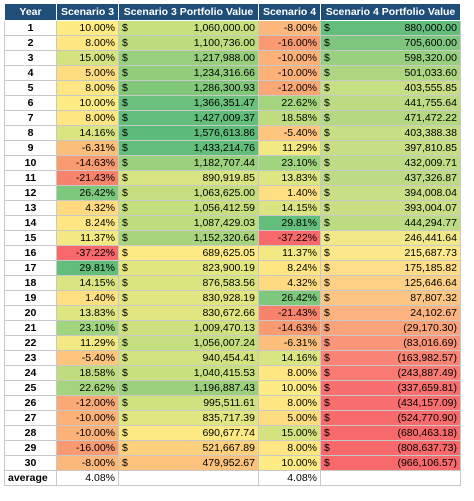 The height and width of the screenshot is (501, 474). What do you see at coordinates (87, 298) in the screenshot?
I see `scenario-3-return-cell: 1.40%` at bounding box center [87, 298].